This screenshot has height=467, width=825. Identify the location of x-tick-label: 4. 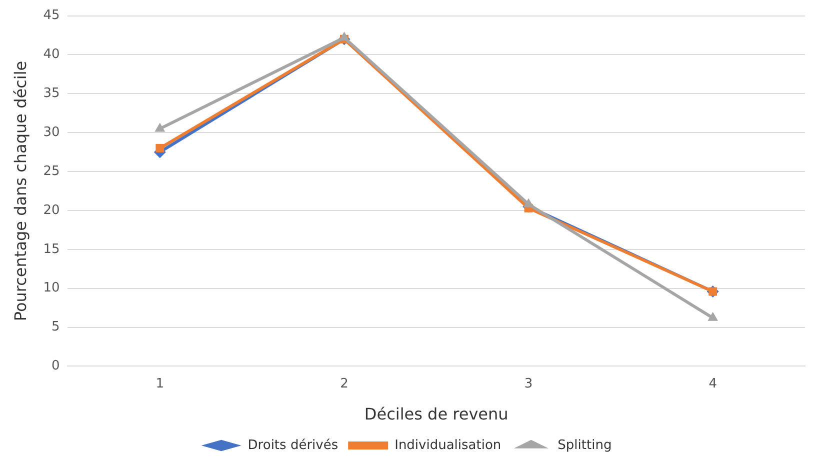
(712, 384).